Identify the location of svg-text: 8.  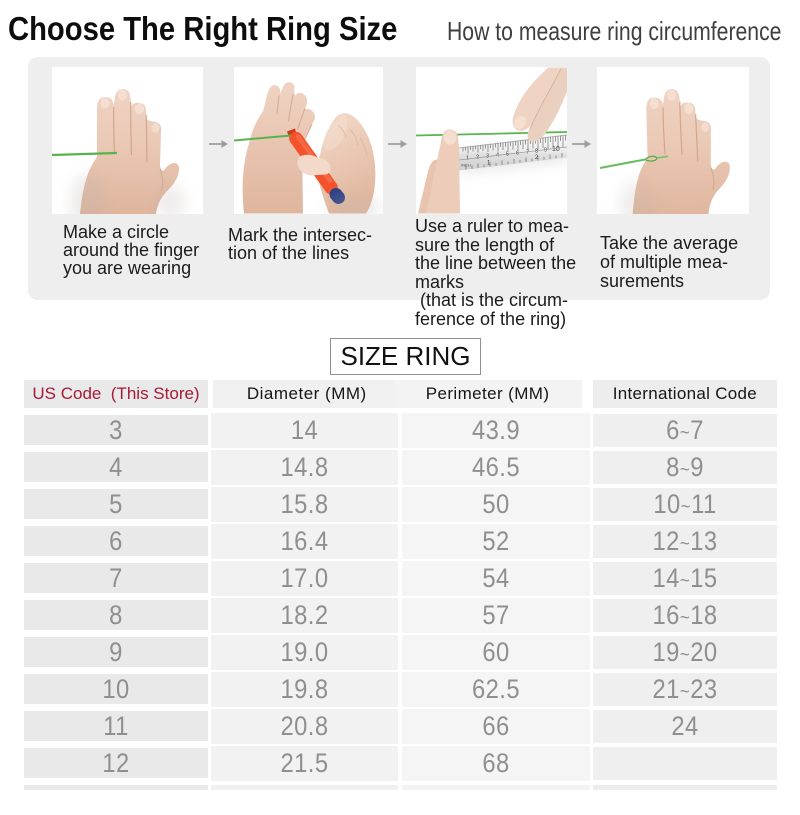
(536, 152).